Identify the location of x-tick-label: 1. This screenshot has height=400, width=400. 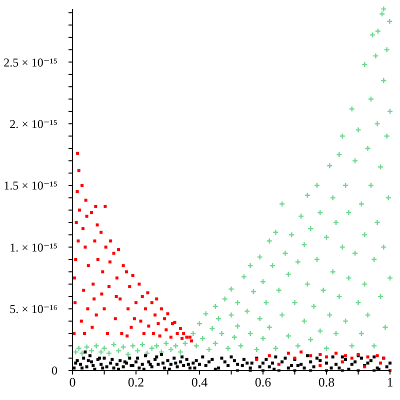
(390, 382).